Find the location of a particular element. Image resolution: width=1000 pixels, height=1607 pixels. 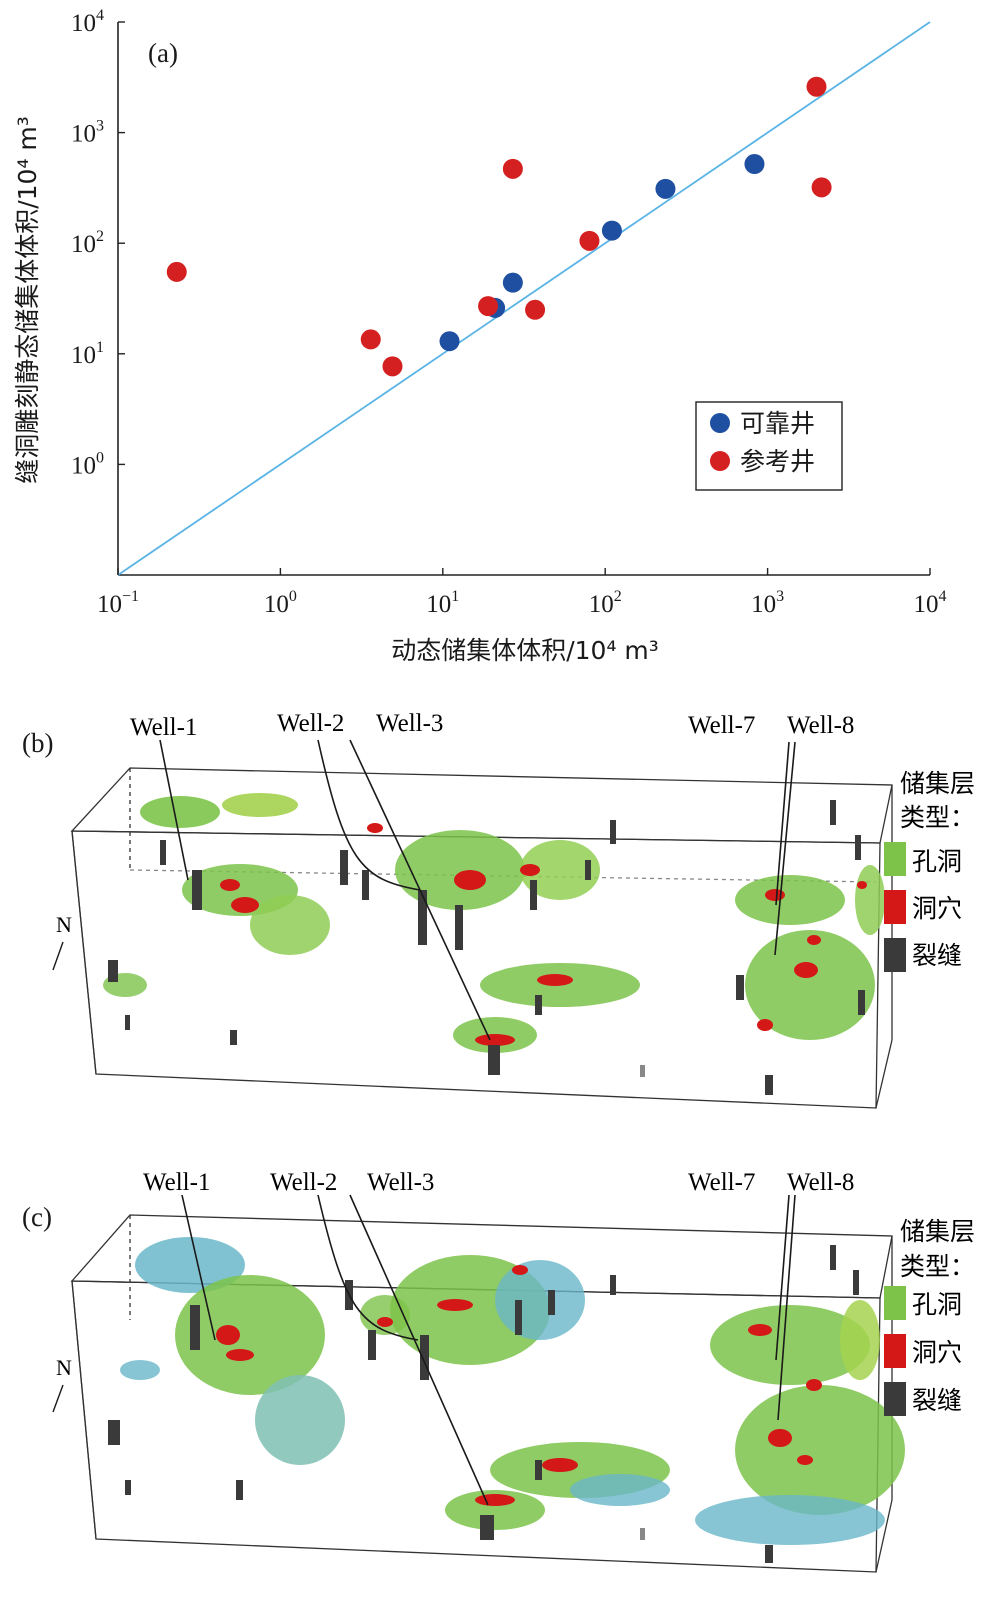

x-axis-title: 动态储集体体积/10⁴ m³ is located at coordinates (525, 650).